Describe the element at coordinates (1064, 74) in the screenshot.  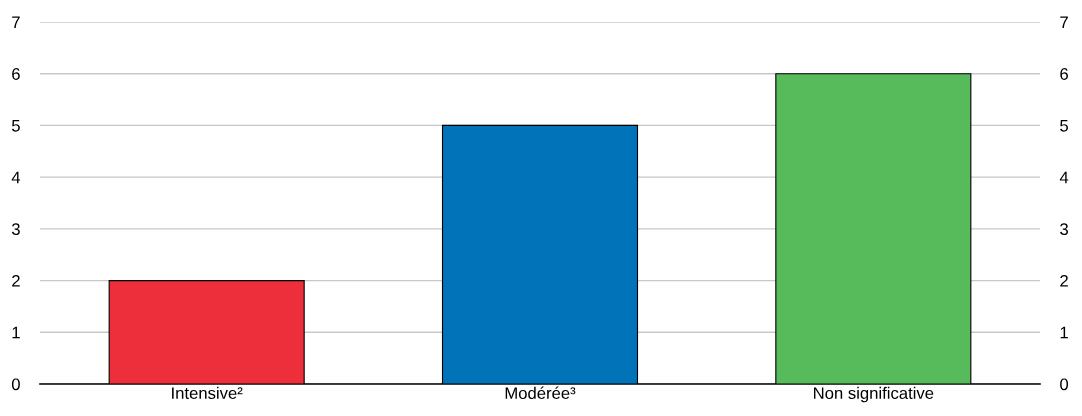
I see `y2-tick-label: 6` at that location.